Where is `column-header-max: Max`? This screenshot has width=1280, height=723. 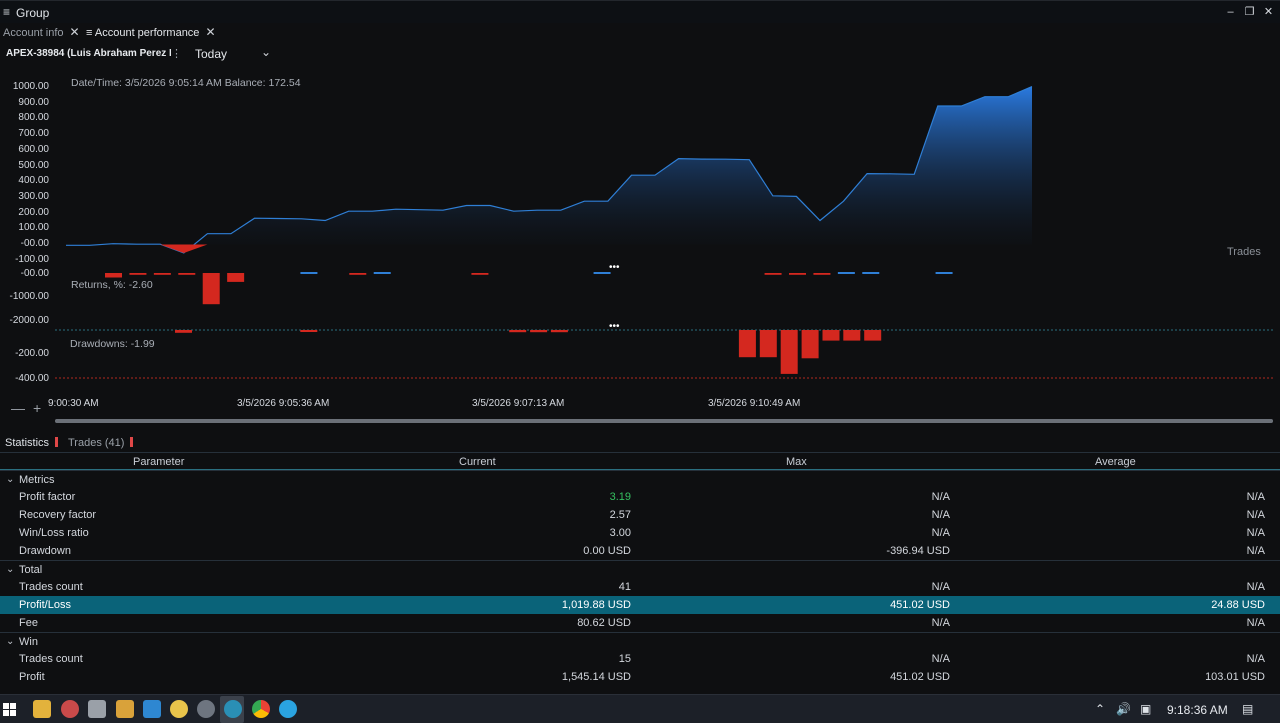
column-header-max: Max is located at coordinates (796, 462).